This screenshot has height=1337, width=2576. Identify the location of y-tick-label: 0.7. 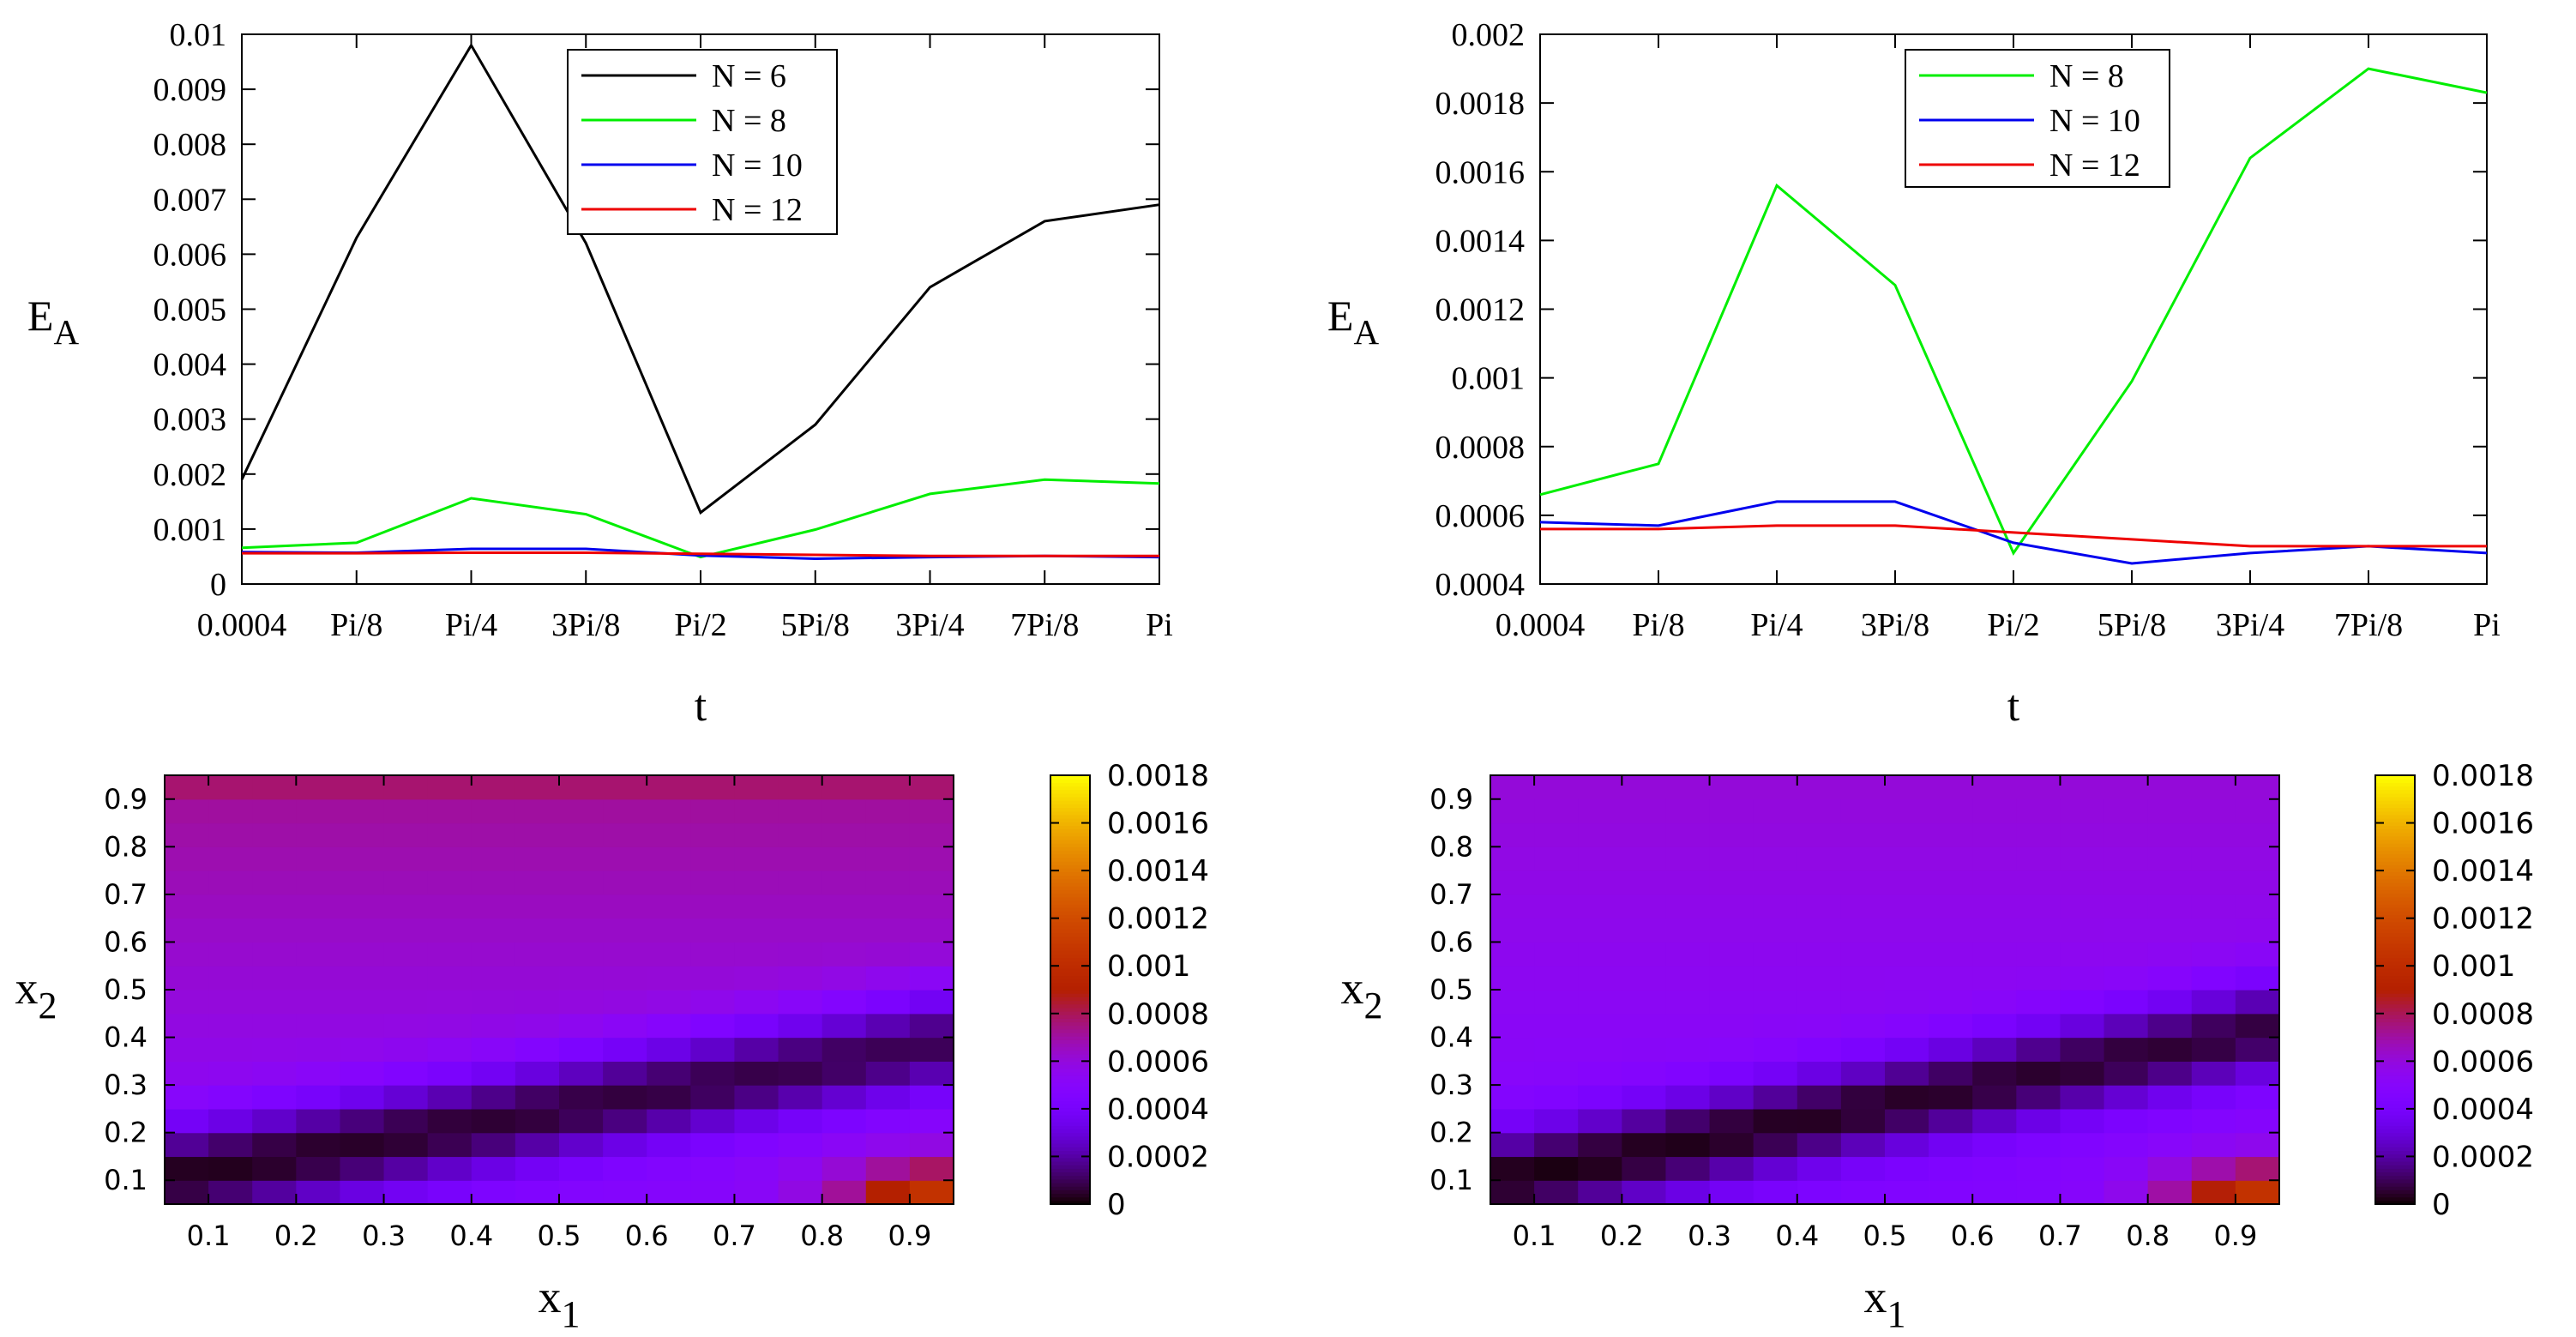
(126, 894).